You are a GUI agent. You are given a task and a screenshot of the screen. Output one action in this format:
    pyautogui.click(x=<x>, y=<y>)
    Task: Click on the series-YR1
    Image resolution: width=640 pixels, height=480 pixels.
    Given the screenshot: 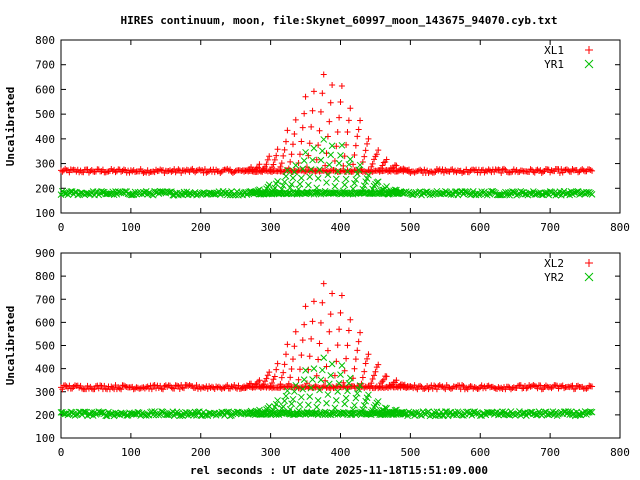 What is the action you would take?
    pyautogui.click(x=326, y=167)
    